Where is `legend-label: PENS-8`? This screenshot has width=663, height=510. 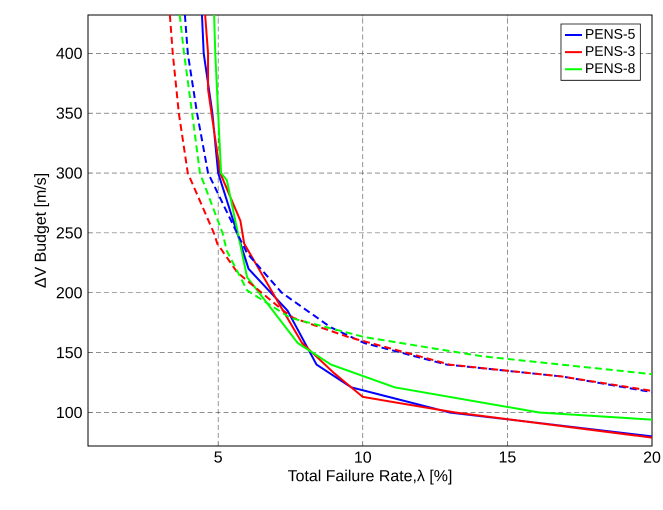 legend-label: PENS-8 is located at coordinates (610, 68).